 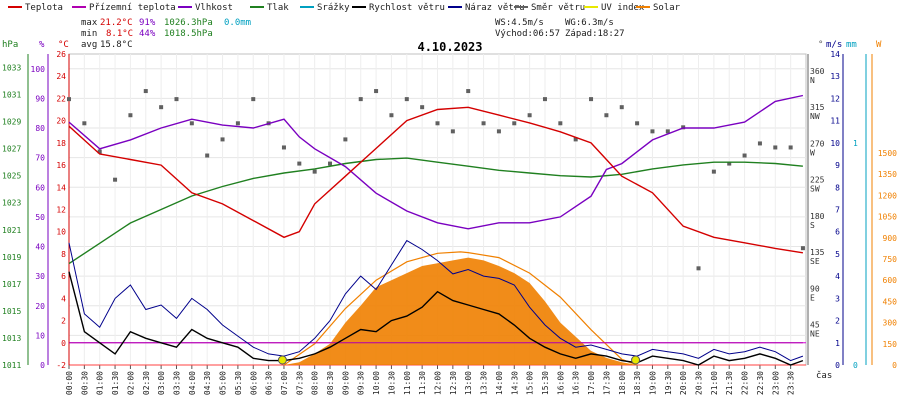 What do you see at coordinates (61, 232) in the screenshot?
I see `temp-tick: 10` at bounding box center [61, 232].